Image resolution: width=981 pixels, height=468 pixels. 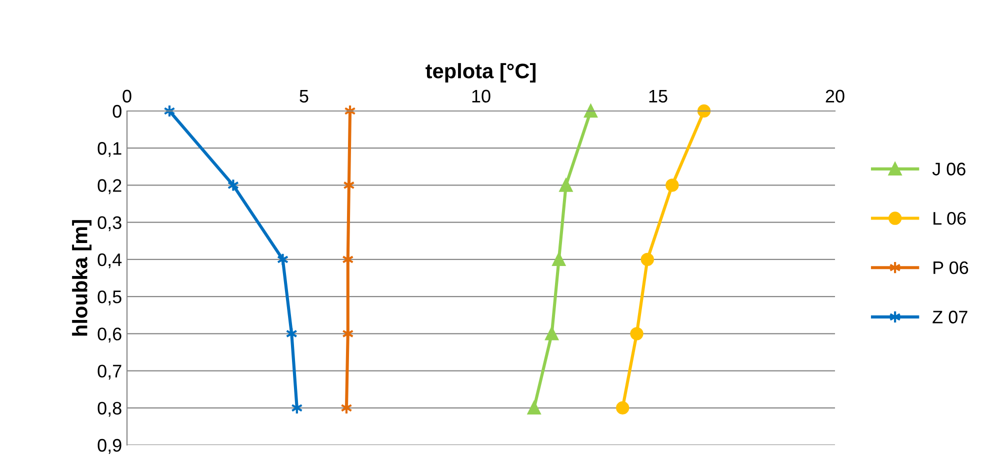 What do you see at coordinates (110, 372) in the screenshot?
I see `y-tick-label: 0,7` at bounding box center [110, 372].